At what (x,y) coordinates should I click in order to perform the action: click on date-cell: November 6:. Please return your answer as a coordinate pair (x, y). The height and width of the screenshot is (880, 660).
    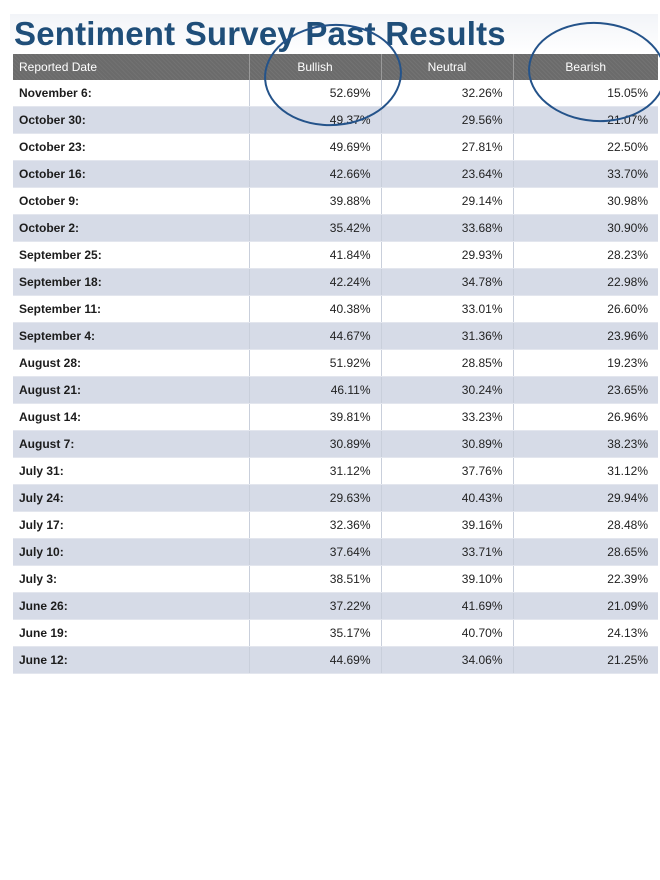
    Looking at the image, I should click on (131, 93).